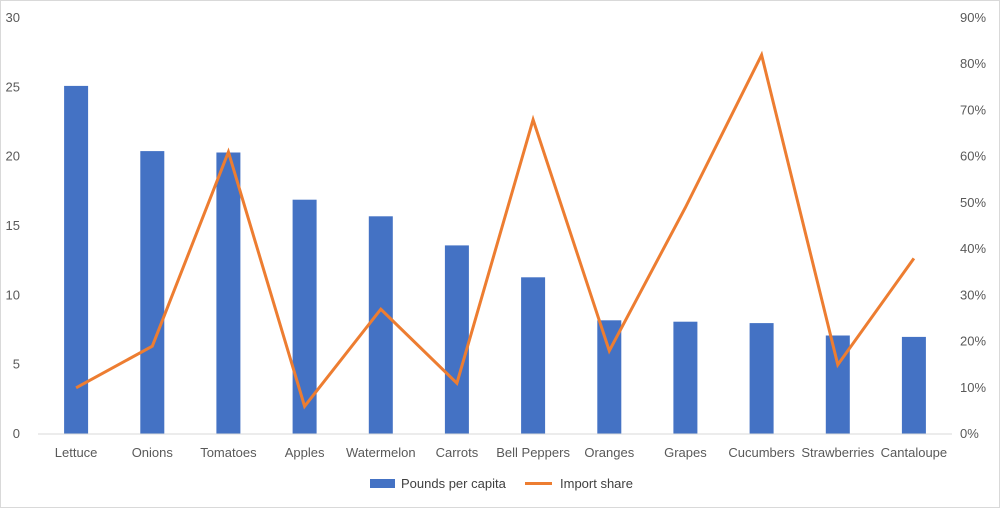 This screenshot has height=508, width=1000. Describe the element at coordinates (305, 452) in the screenshot. I see `category-label: Apples` at that location.